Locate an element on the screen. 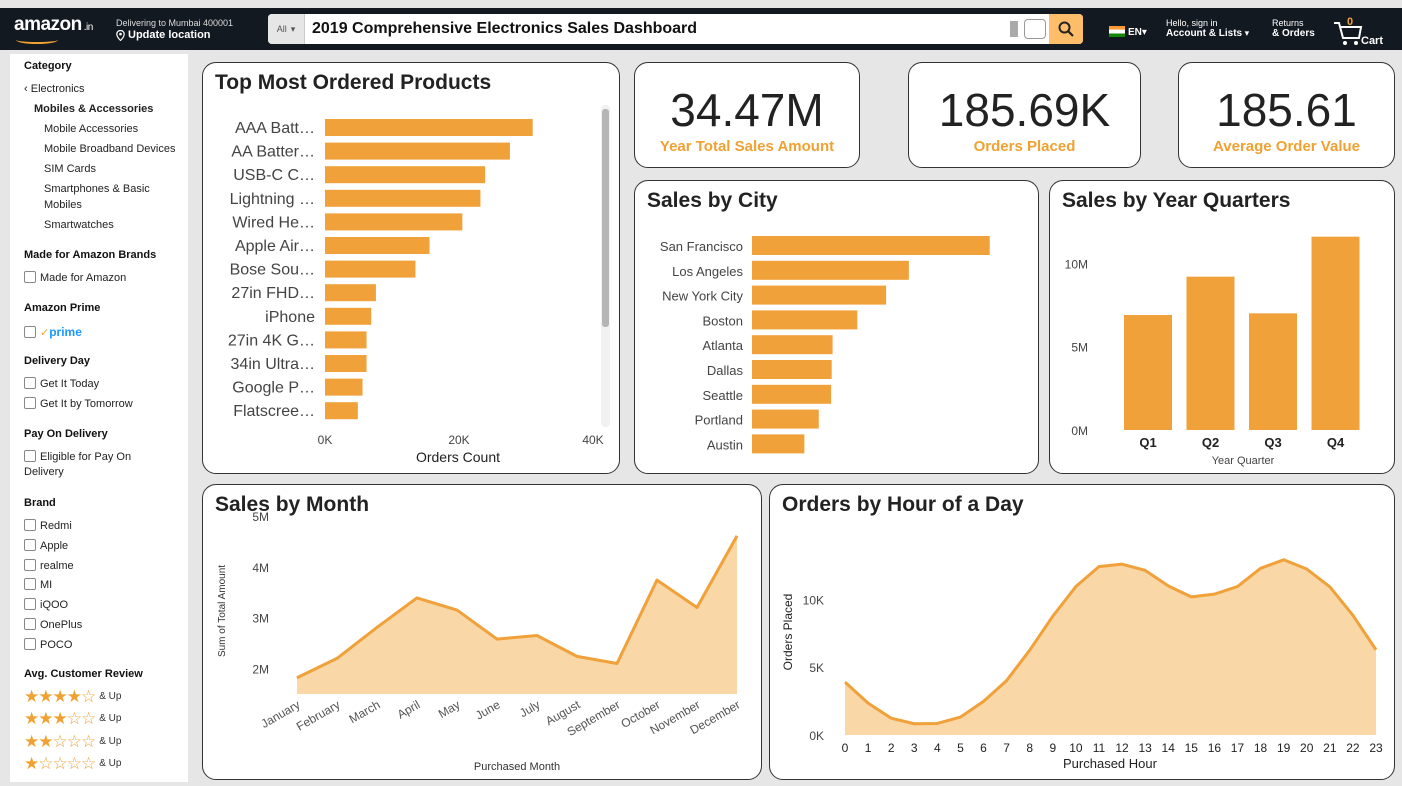 The image size is (1402, 786). x-tick-label: 40K is located at coordinates (592, 440).